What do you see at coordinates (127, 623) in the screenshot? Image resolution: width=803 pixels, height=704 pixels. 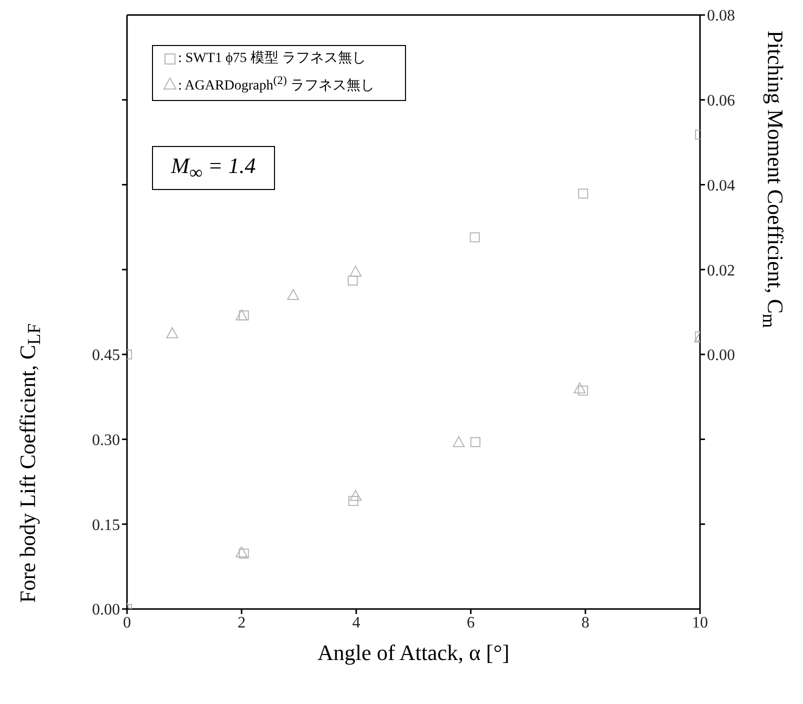 I see `x-tick-label: 0` at bounding box center [127, 623].